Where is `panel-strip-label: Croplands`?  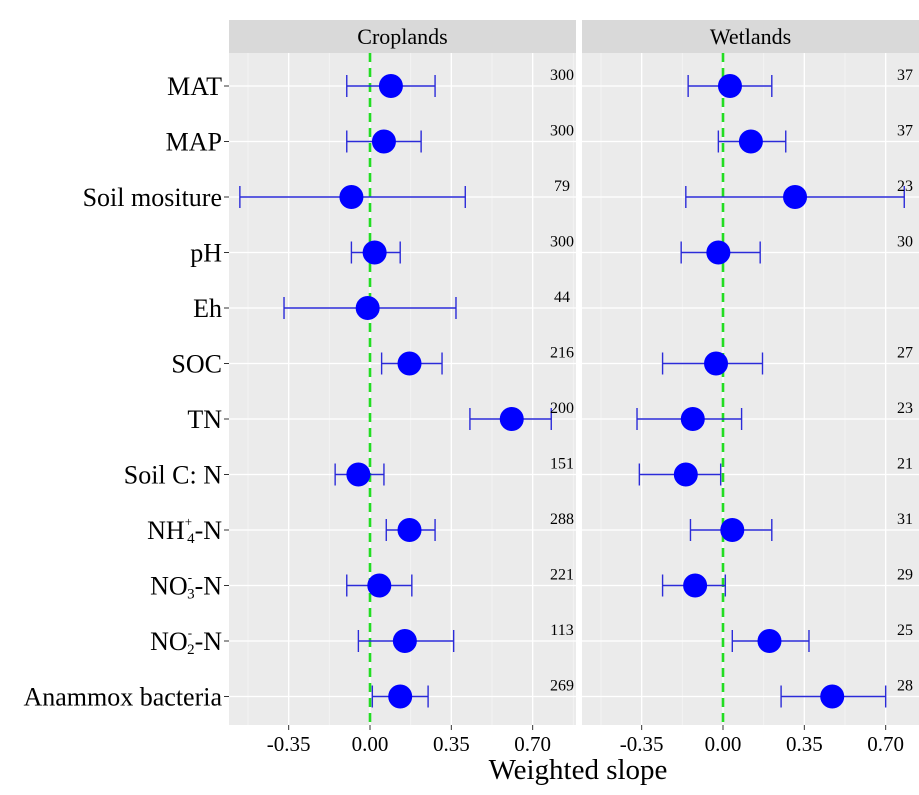 panel-strip-label: Croplands is located at coordinates (402, 36).